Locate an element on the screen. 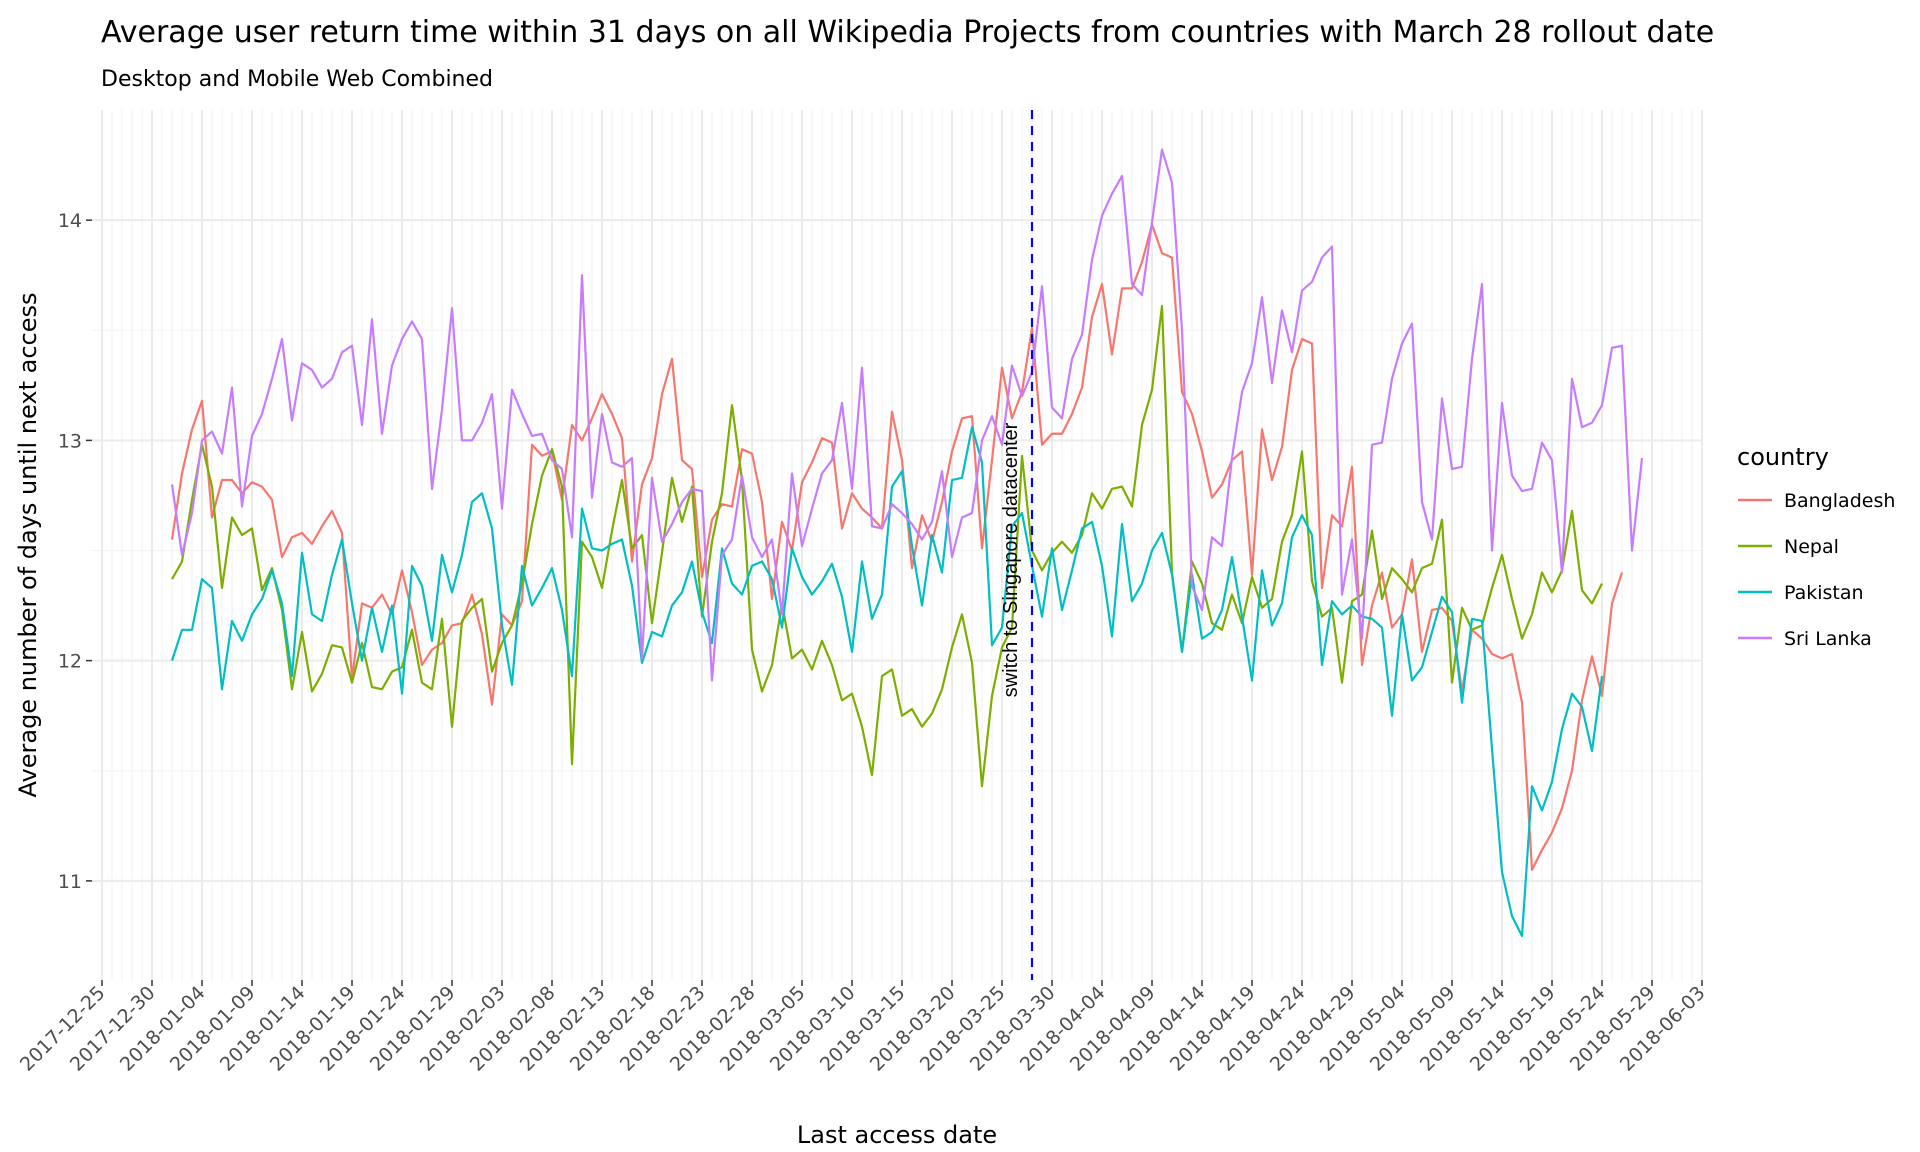 The image size is (1920, 1152). legend-title: country is located at coordinates (1783, 457).